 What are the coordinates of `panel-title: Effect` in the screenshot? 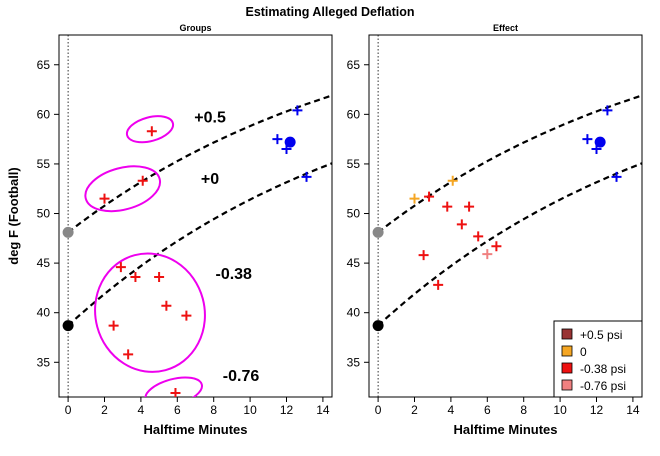 It's located at (505, 28).